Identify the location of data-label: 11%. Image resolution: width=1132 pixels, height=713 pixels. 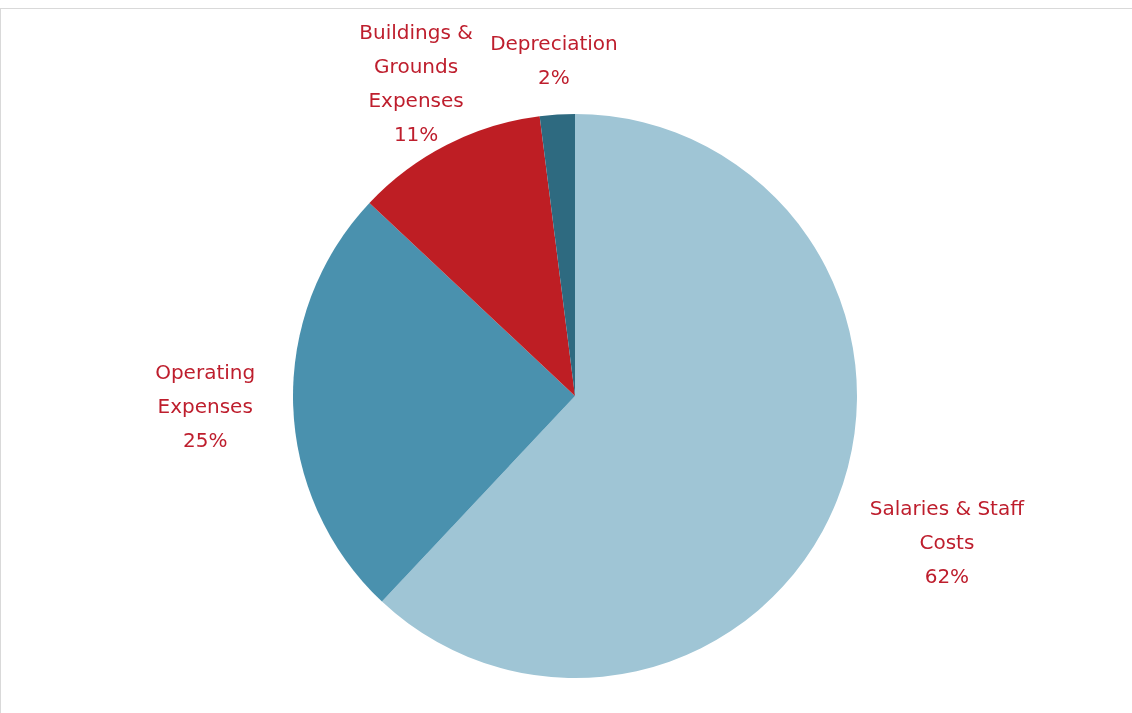
(416, 133).